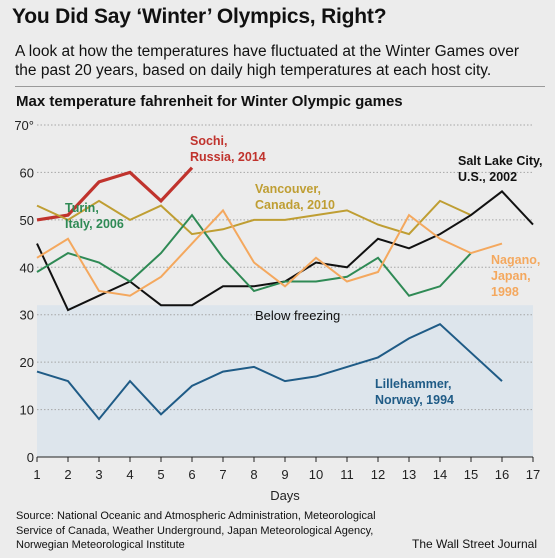 The image size is (555, 558). Describe the element at coordinates (533, 474) in the screenshot. I see `x-tick-label: 17` at that location.